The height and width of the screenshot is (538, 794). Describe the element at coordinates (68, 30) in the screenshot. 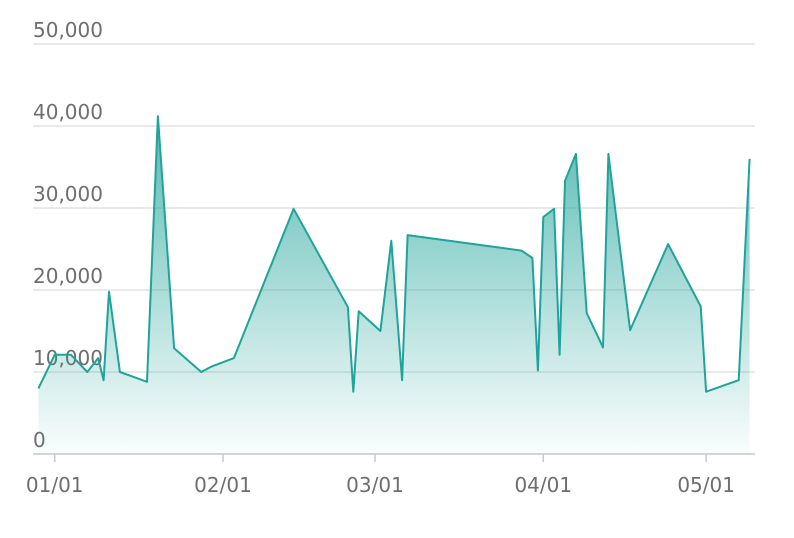

I see `y-tick-label: 50,000` at that location.